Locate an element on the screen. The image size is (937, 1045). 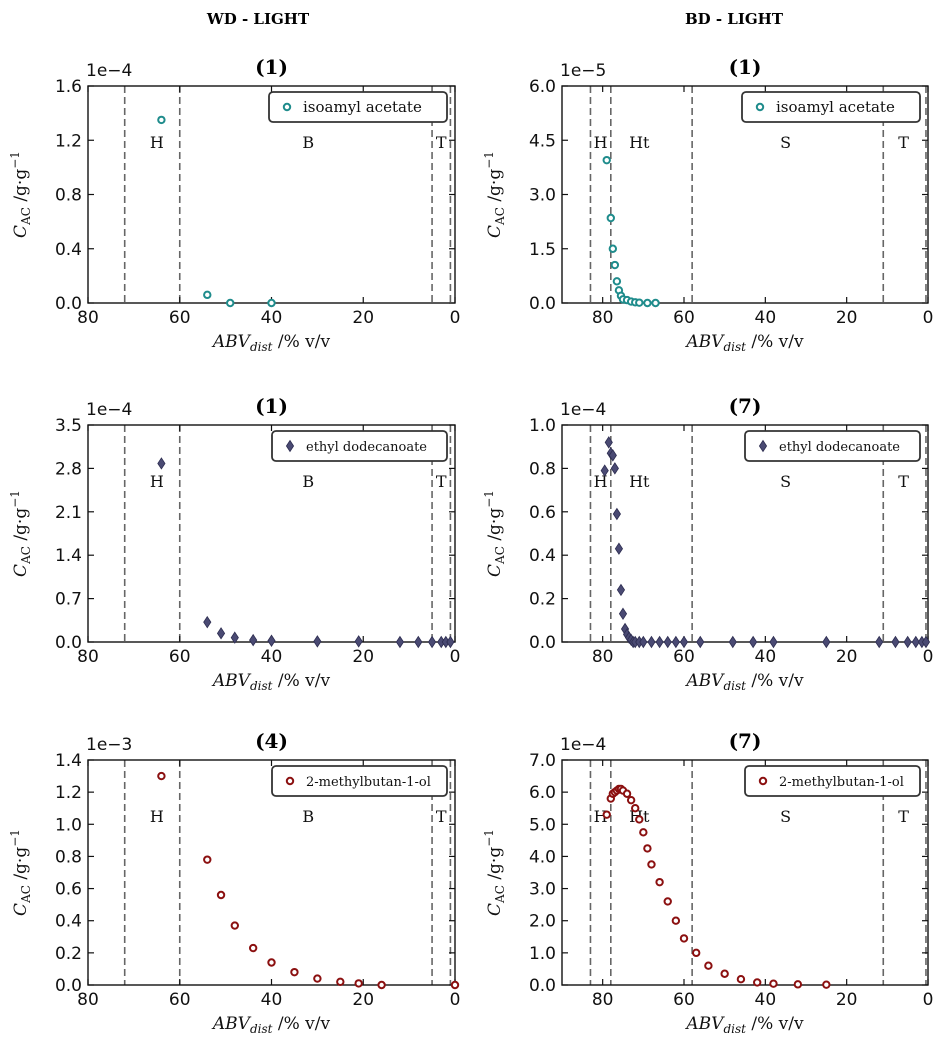
y-tick-label: 4.0 is located at coordinates (542, 857).